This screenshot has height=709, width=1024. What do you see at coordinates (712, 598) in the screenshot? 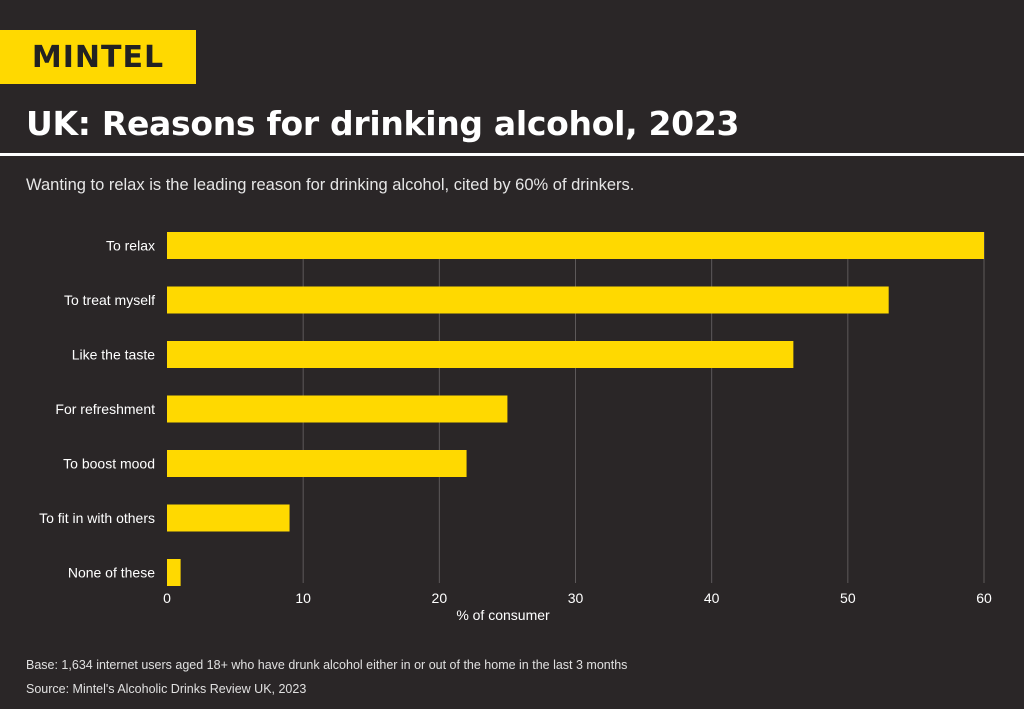
I see `x-tick-label: 40` at bounding box center [712, 598].